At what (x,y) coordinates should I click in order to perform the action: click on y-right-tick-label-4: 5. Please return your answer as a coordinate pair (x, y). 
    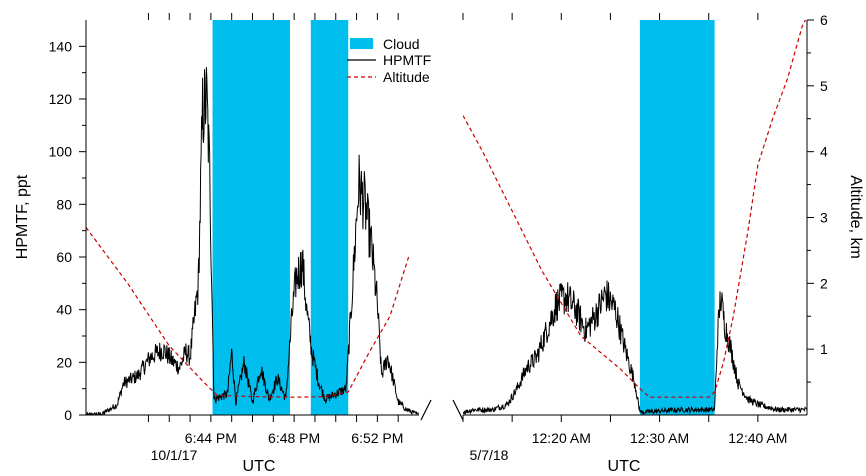
    Looking at the image, I should click on (824, 86).